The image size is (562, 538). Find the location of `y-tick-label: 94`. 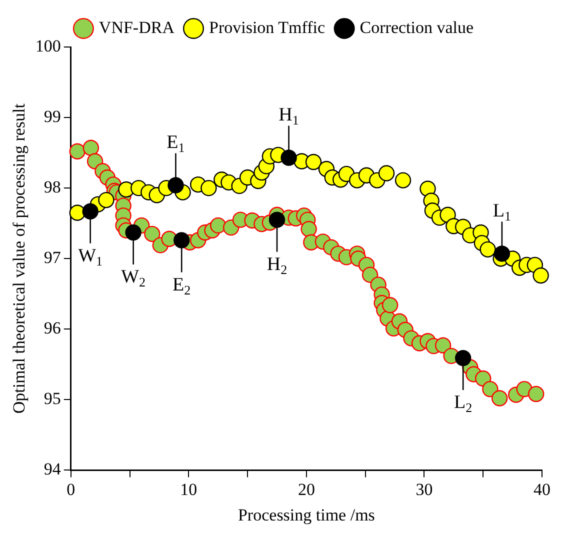

y-tick-label: 94 is located at coordinates (53, 469).